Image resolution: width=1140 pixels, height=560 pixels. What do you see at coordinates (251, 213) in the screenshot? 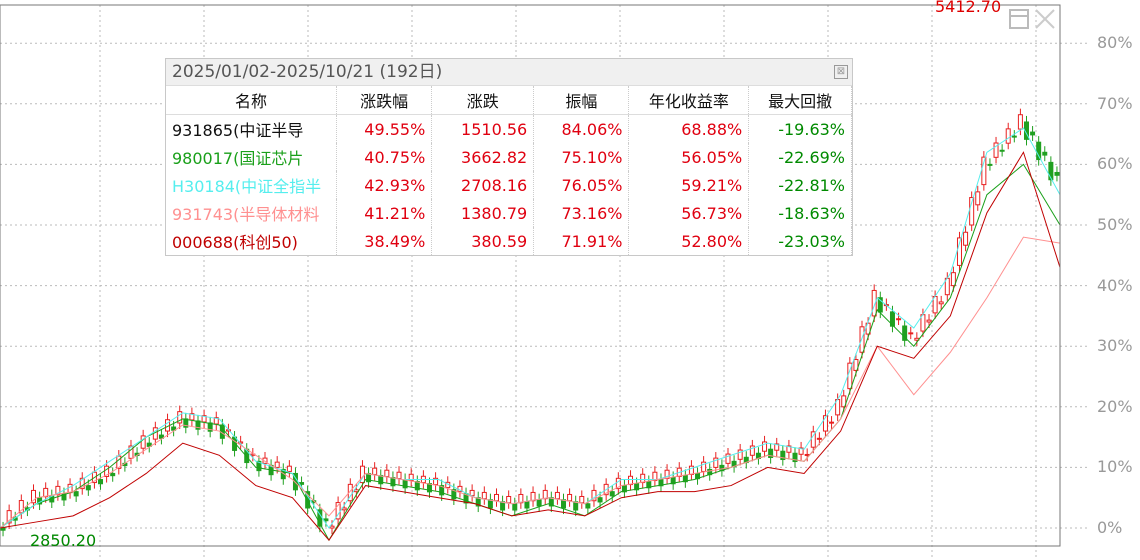
I see `cell-name: 931743(半导体材料` at bounding box center [251, 213].